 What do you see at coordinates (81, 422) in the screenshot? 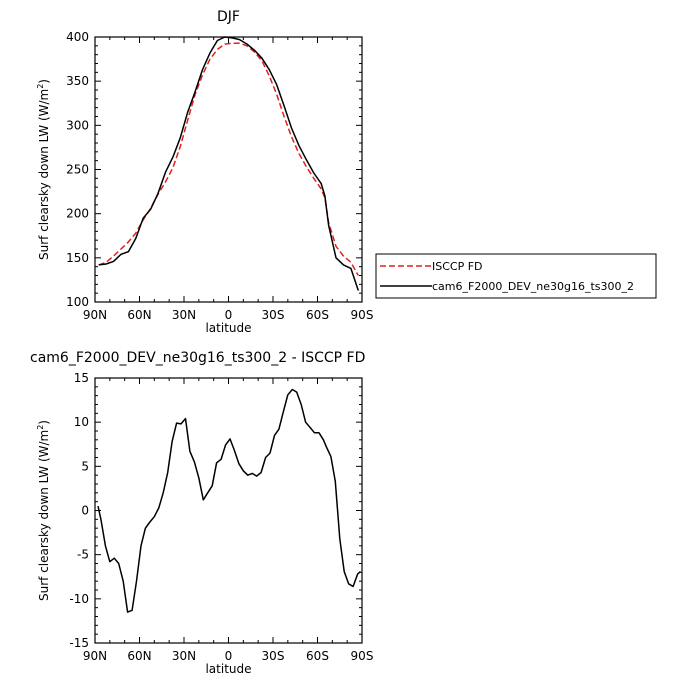
I see `y-tick-label: 10` at bounding box center [81, 422].